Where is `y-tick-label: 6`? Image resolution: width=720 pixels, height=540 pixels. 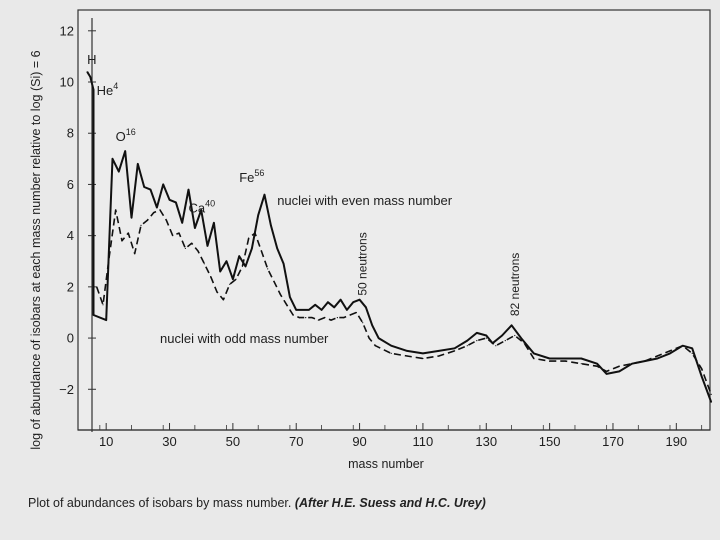
y-tick-label: 6 is located at coordinates (70, 184).